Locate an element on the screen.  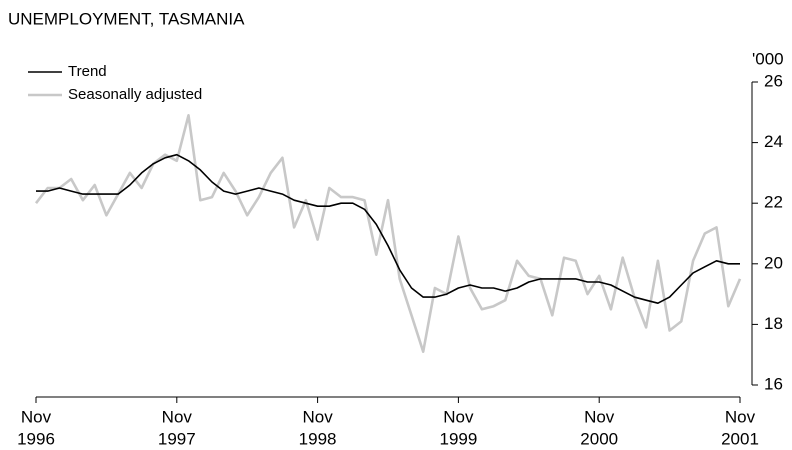
x-tick-label: 2000 is located at coordinates (599, 438).